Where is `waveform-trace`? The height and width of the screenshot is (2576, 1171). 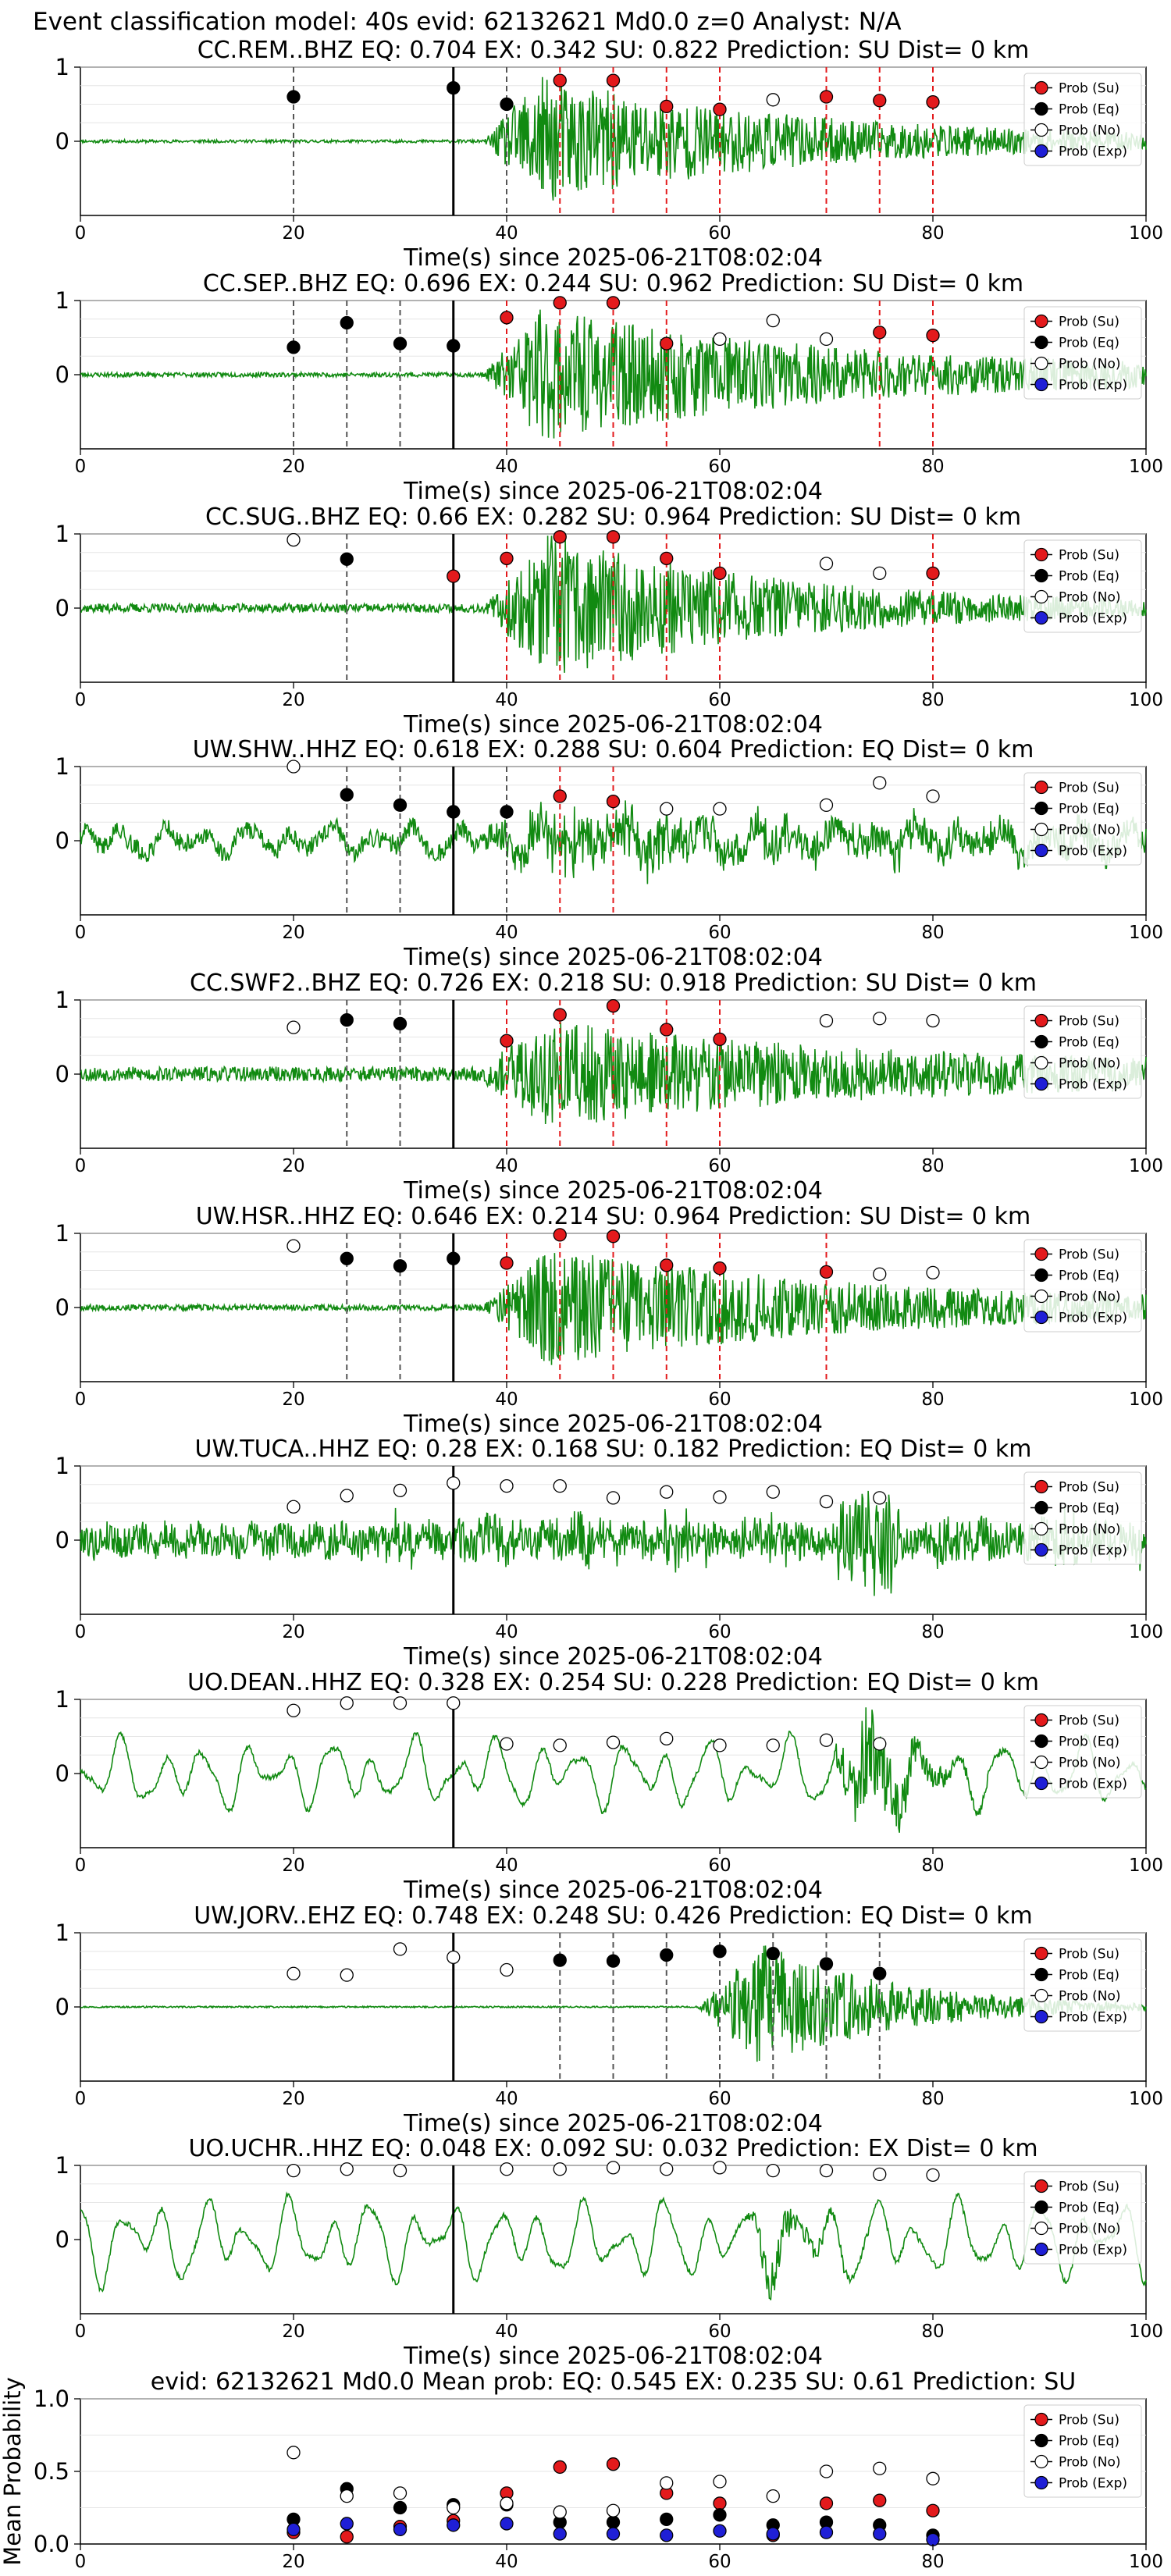 waveform-trace is located at coordinates (613, 1770).